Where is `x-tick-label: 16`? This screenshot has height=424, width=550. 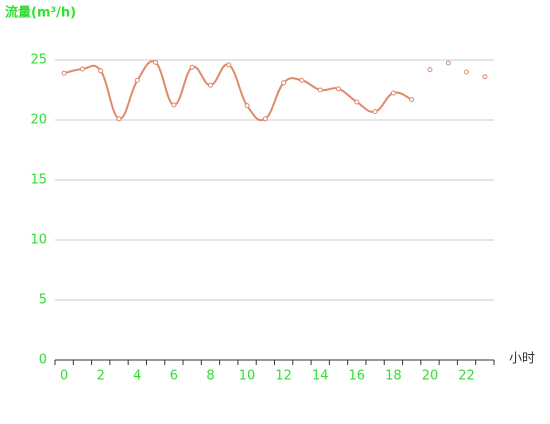
x-tick-label: 16 is located at coordinates (357, 376).